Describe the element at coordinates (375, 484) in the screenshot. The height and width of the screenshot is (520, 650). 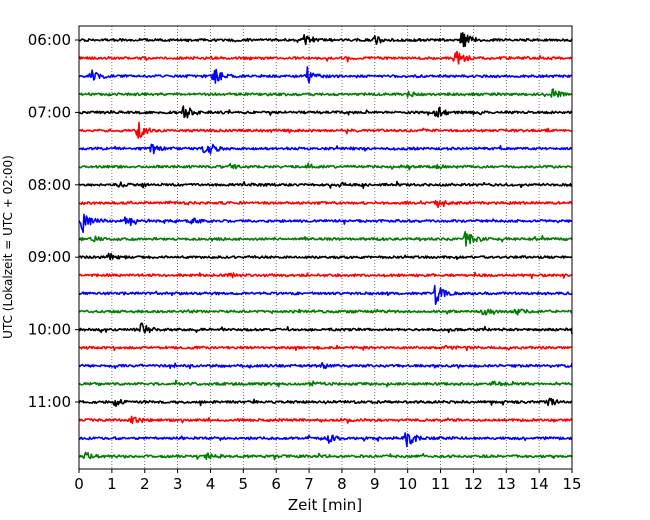
I see `x-tick-label: 9` at that location.